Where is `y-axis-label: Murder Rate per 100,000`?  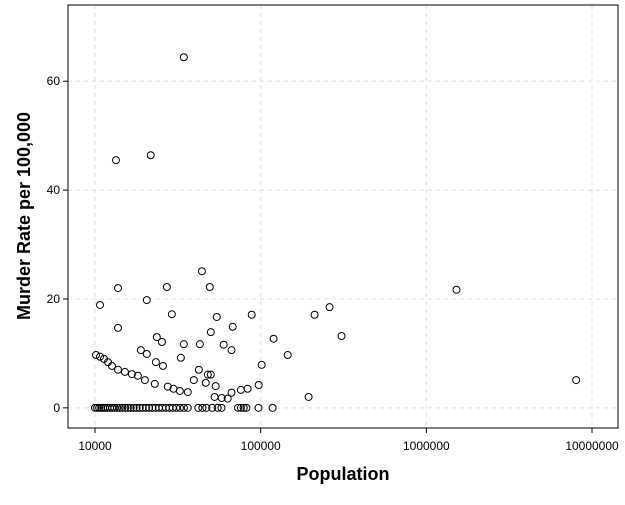 y-axis-label: Murder Rate per 100,000 is located at coordinates (24, 216).